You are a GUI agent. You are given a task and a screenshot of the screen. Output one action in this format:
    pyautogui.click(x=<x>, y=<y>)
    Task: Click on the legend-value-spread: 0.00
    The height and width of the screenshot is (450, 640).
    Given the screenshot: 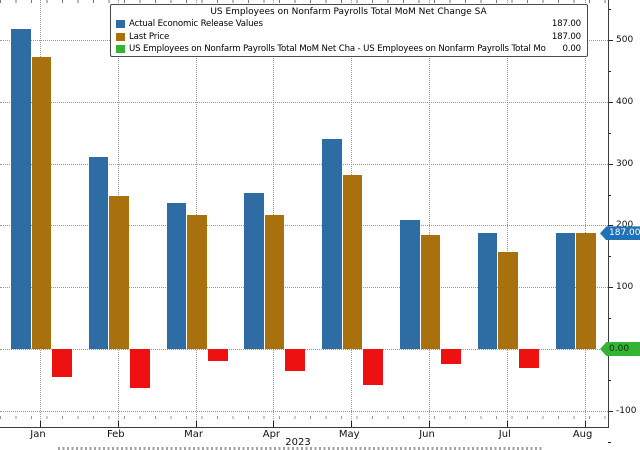 What is the action you would take?
    pyautogui.click(x=571, y=49)
    